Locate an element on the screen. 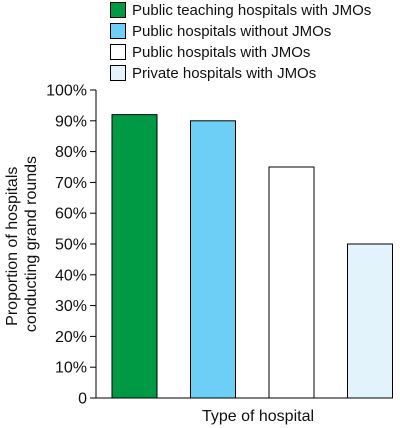 This screenshot has height=428, width=400. y-tick-label: 100% is located at coordinates (66, 91).